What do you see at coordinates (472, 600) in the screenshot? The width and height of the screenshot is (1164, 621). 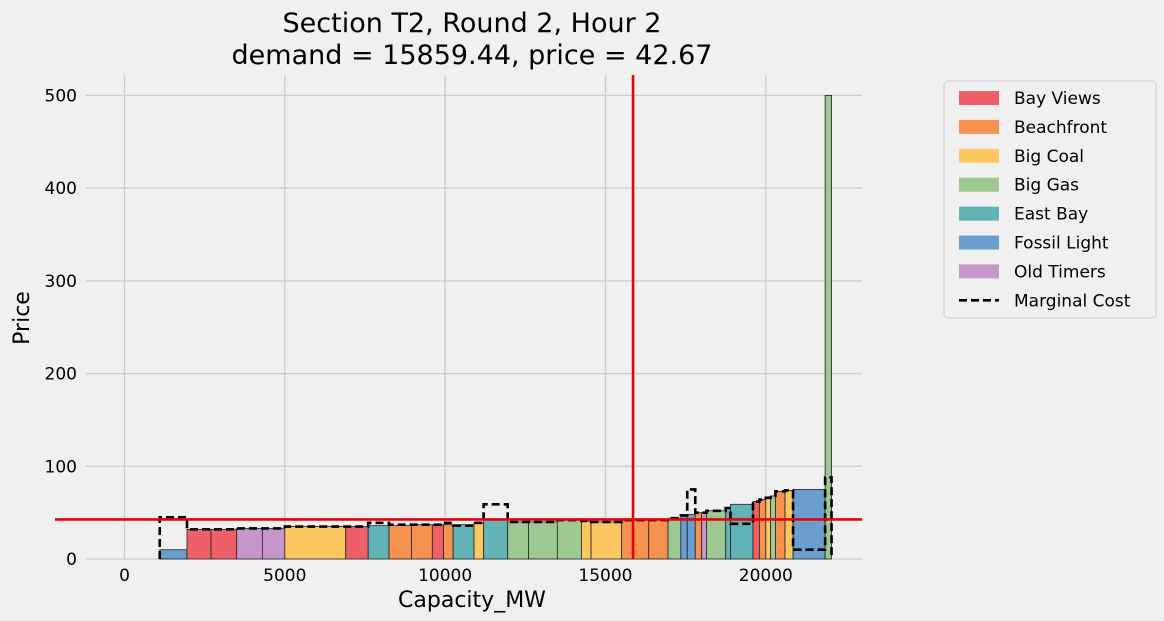 I see `x-axis-label: Capacity_MW` at bounding box center [472, 600].